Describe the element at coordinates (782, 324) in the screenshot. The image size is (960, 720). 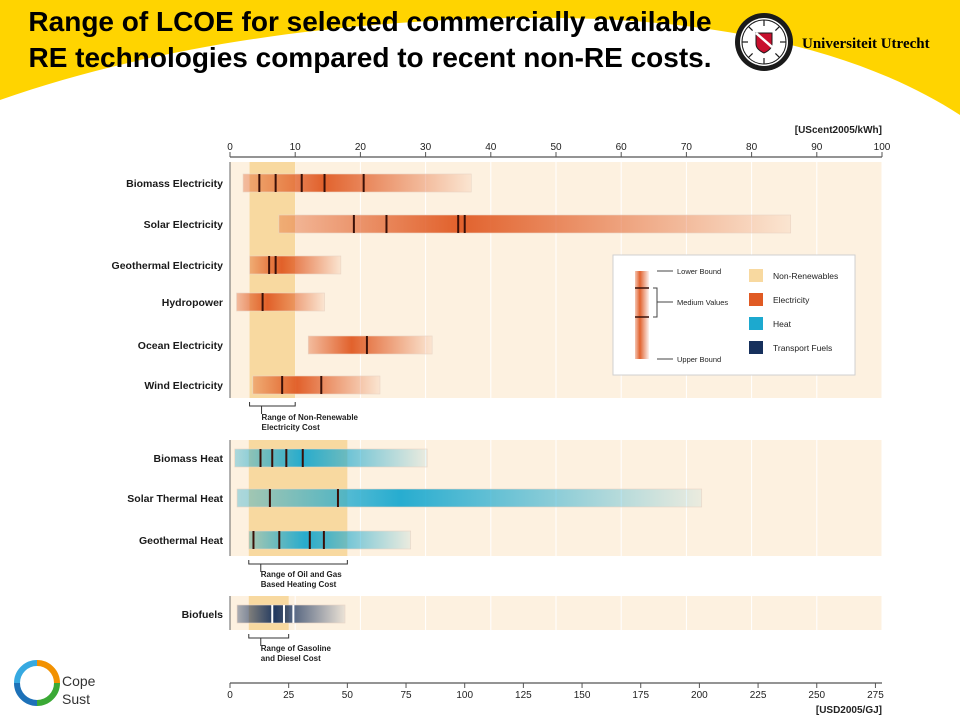
I see `legend-item-label: Heat` at that location.